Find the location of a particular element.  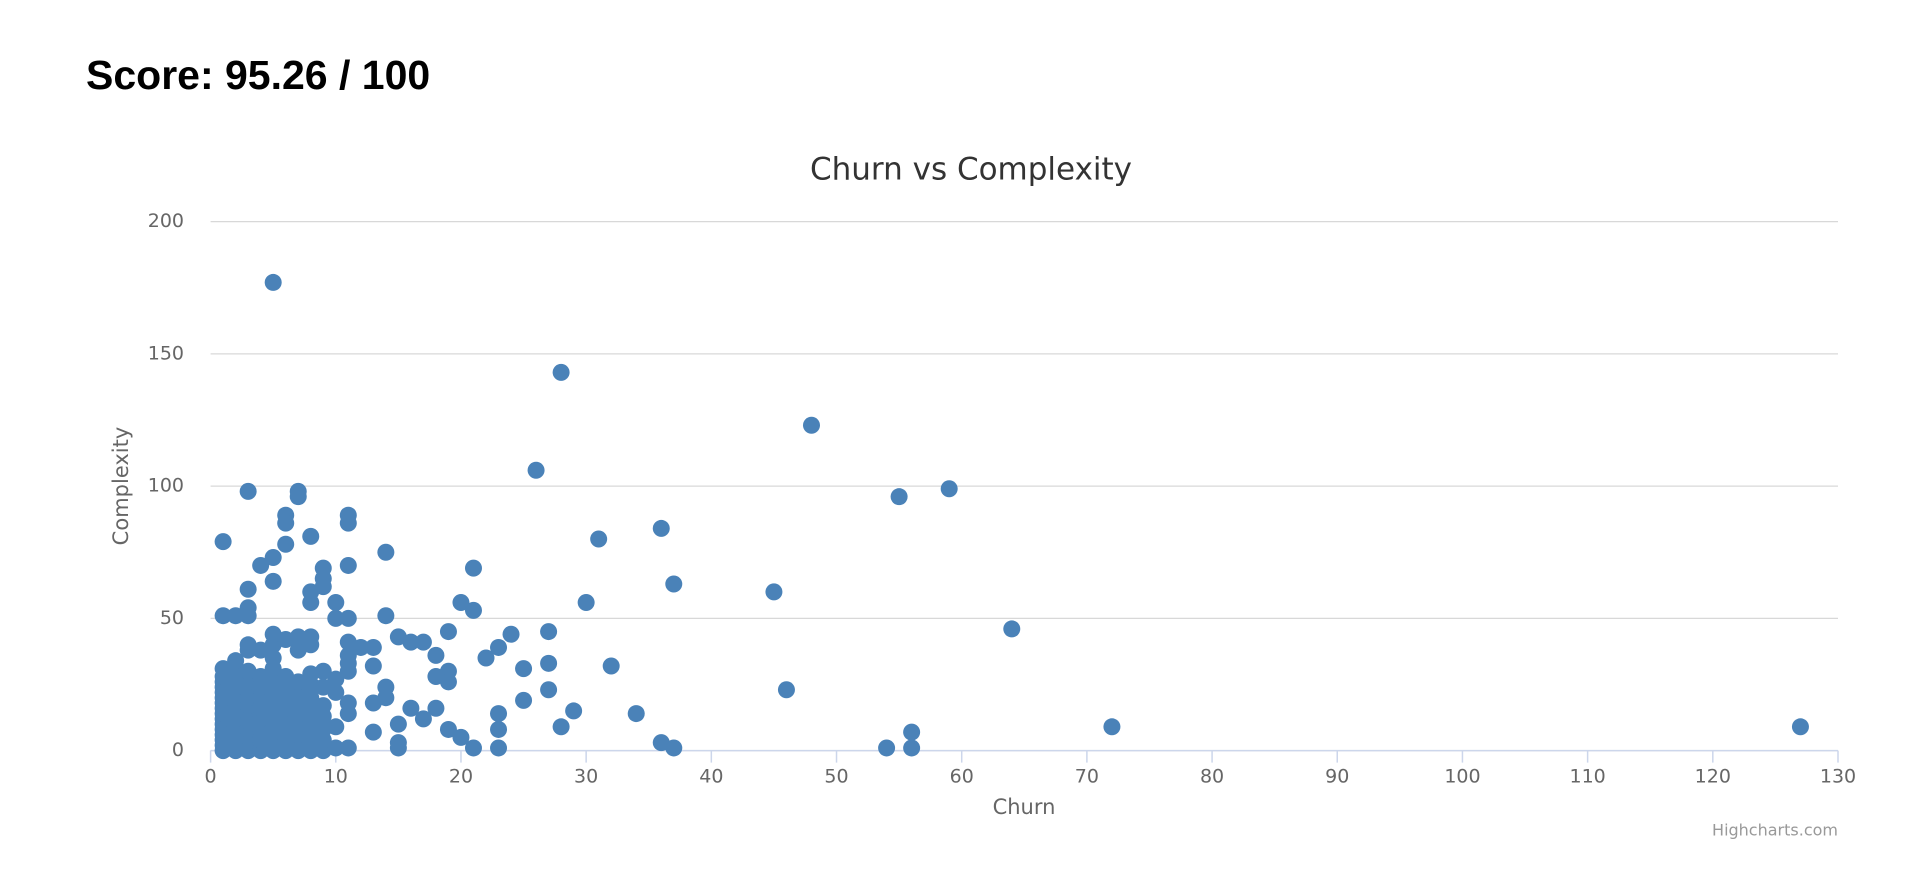

x-tick-label: 120 is located at coordinates (1713, 777).